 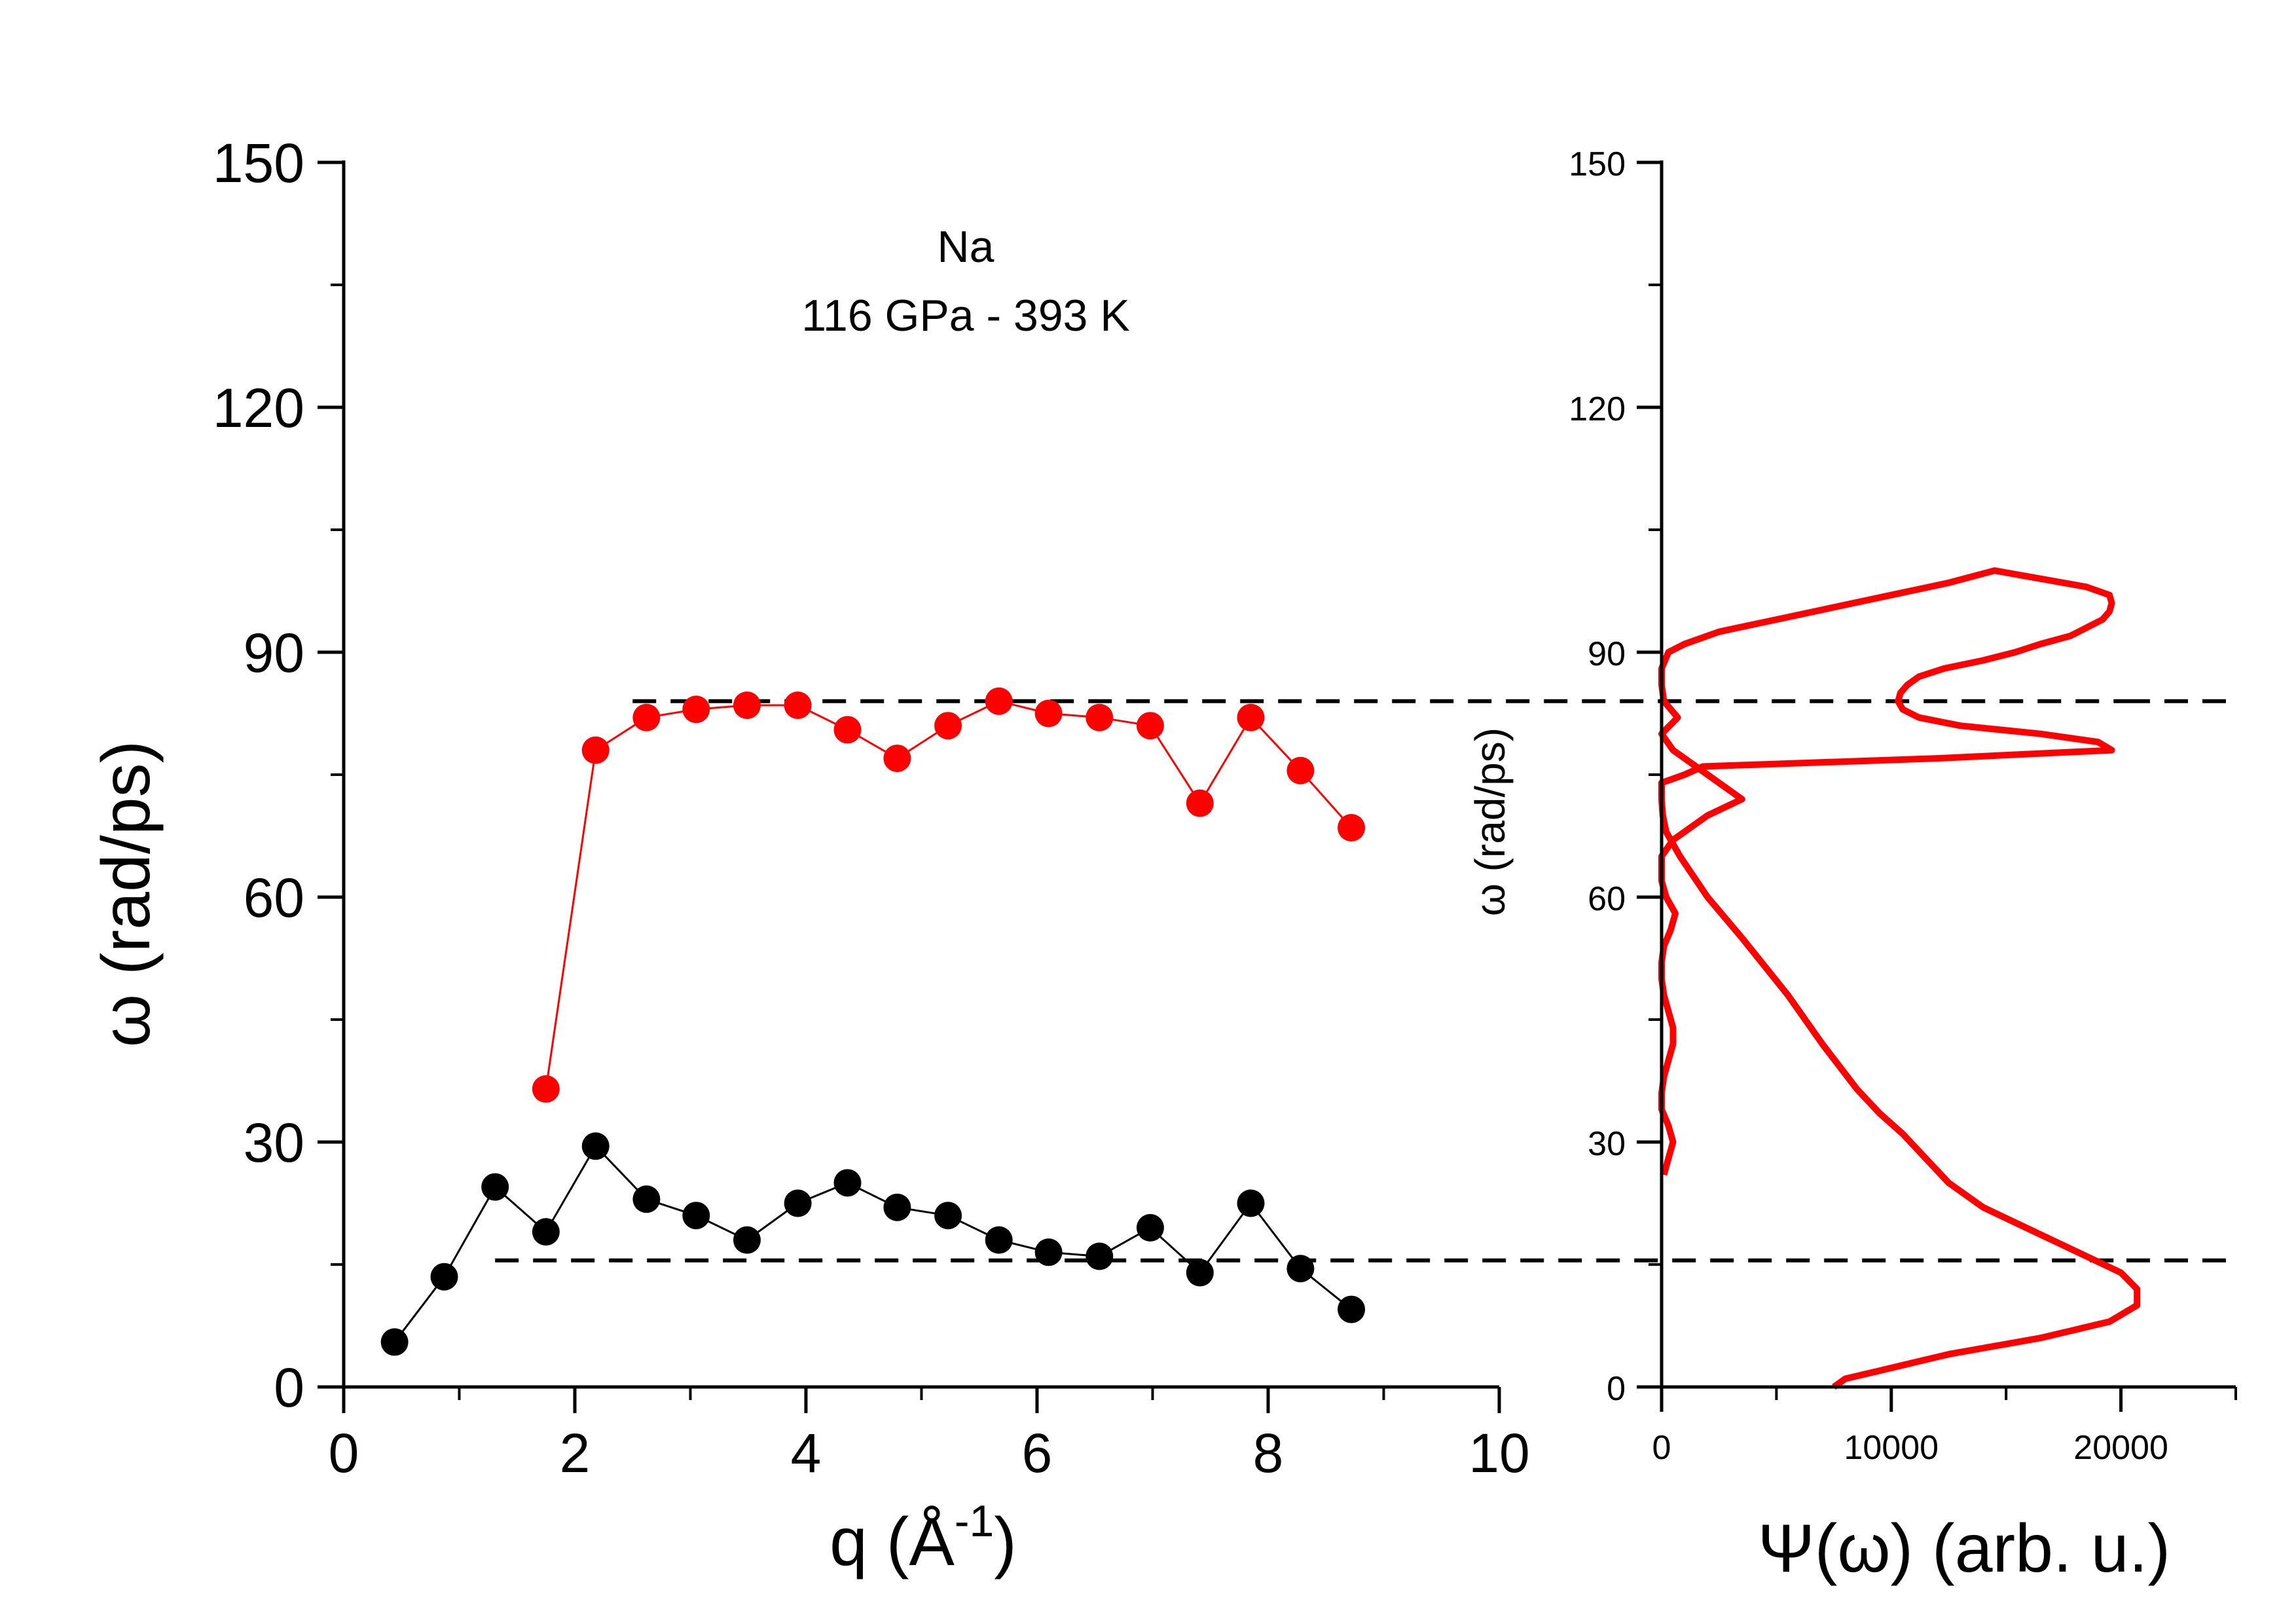 What do you see at coordinates (274, 1142) in the screenshot?
I see `left-y-tick-label: 30` at bounding box center [274, 1142].